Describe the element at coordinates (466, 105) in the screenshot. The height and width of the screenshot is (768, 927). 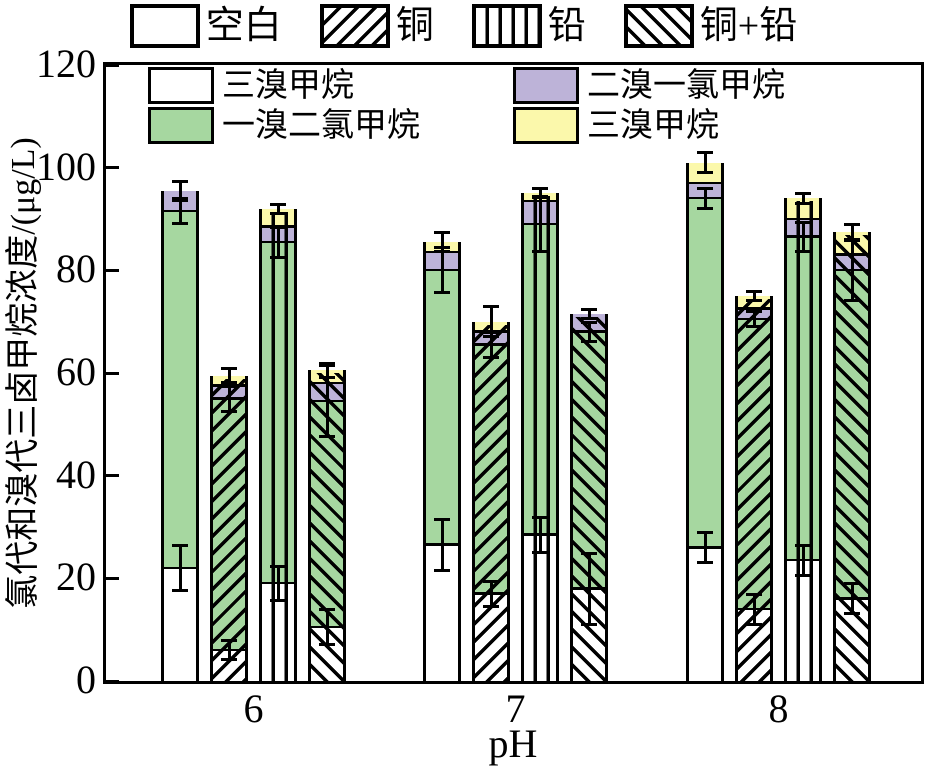
I see `species-legend: 三溴甲烷 二溴一氯甲烷 一溴二氯甲烷 三溴甲烷` at that location.